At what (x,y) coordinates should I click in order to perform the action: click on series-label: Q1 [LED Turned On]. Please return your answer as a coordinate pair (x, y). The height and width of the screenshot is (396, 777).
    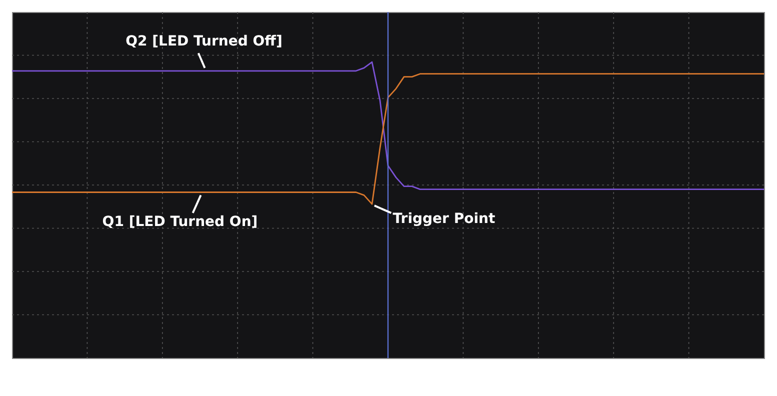
    Looking at the image, I should click on (180, 222).